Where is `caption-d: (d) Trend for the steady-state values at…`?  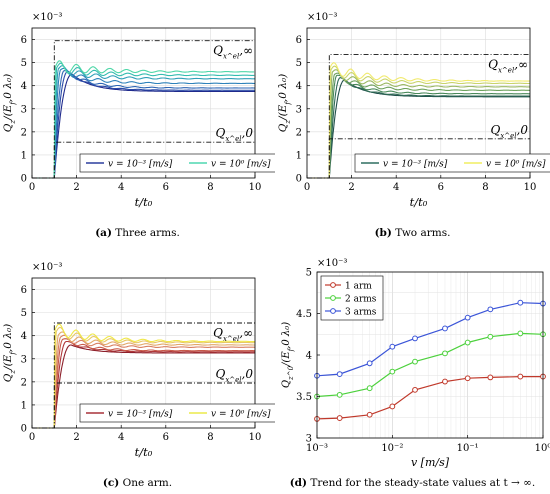 caption-d: (d) Trend for the steady-state values at… is located at coordinates (412, 483).